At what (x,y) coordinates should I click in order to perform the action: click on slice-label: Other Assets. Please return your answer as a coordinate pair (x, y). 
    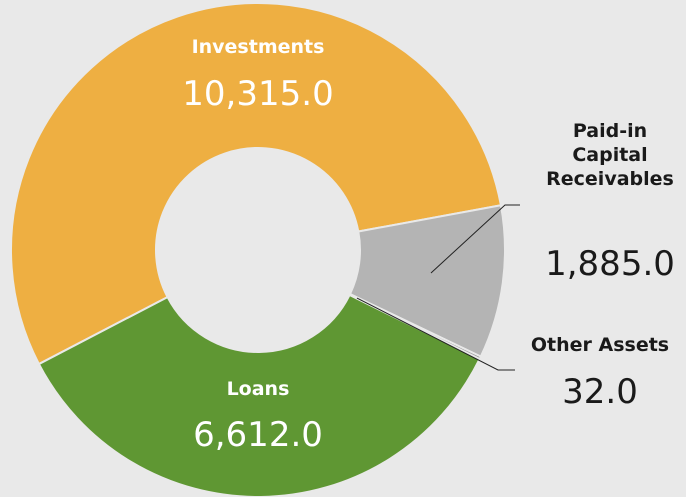
    Looking at the image, I should click on (600, 345).